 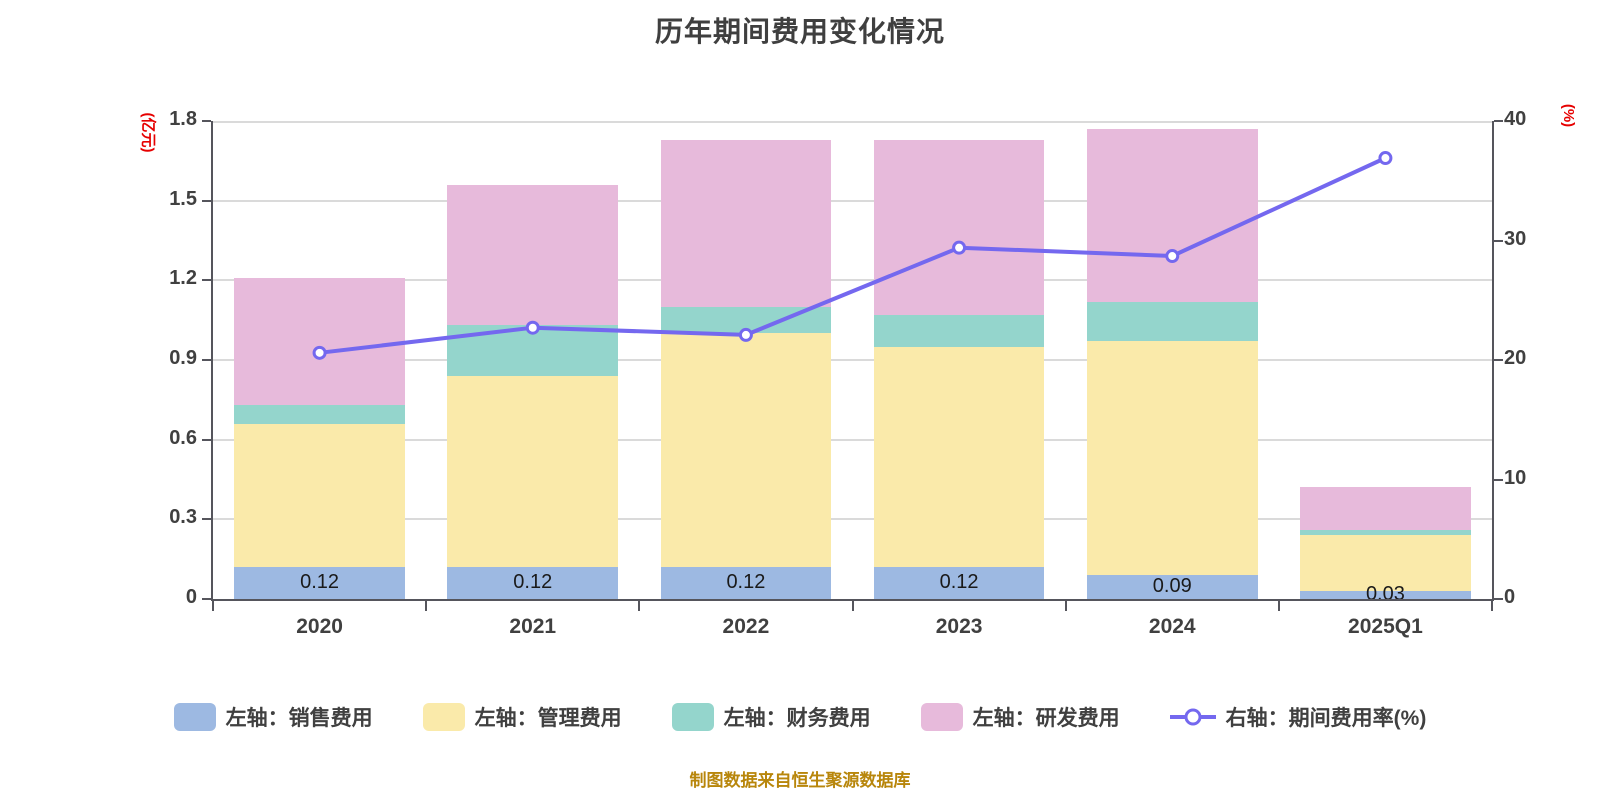 What do you see at coordinates (183, 358) in the screenshot?
I see `left-axis-tick-label: 0.9` at bounding box center [183, 358].